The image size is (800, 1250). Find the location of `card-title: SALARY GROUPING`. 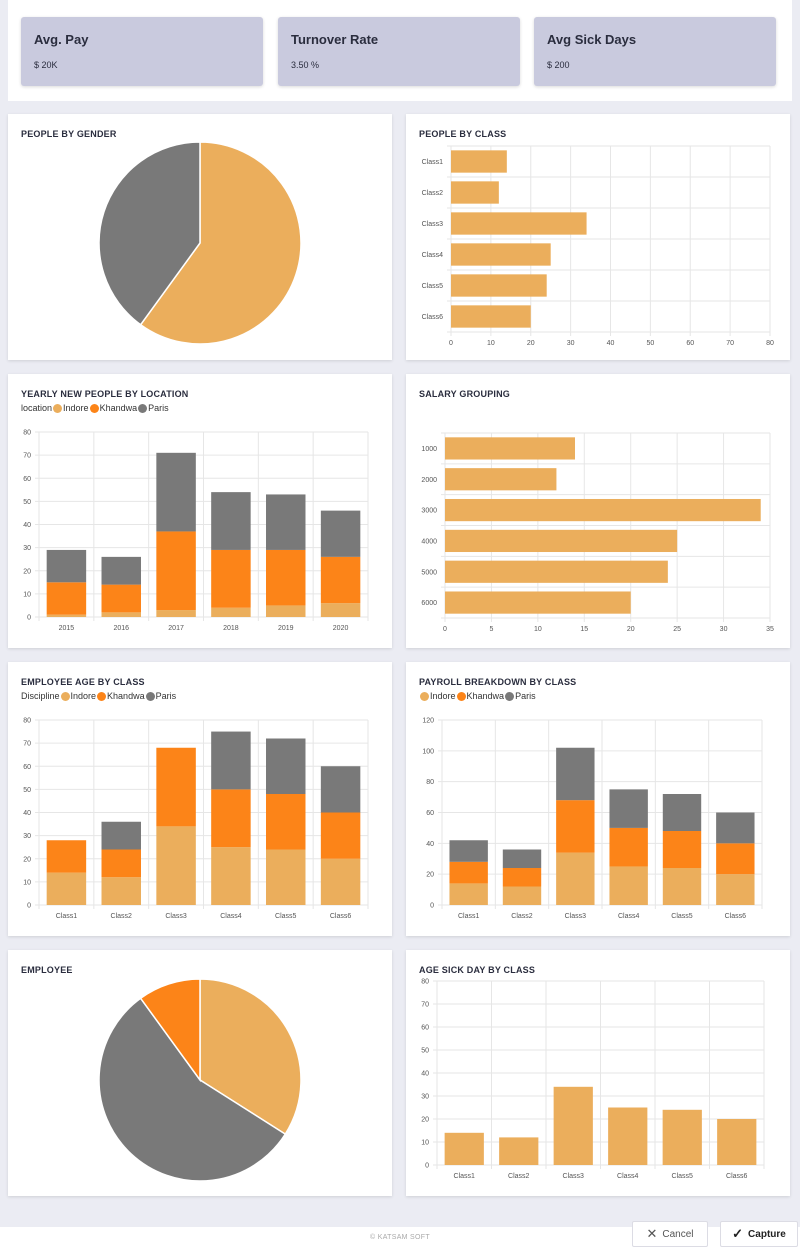

card-title: SALARY GROUPING is located at coordinates (465, 394).